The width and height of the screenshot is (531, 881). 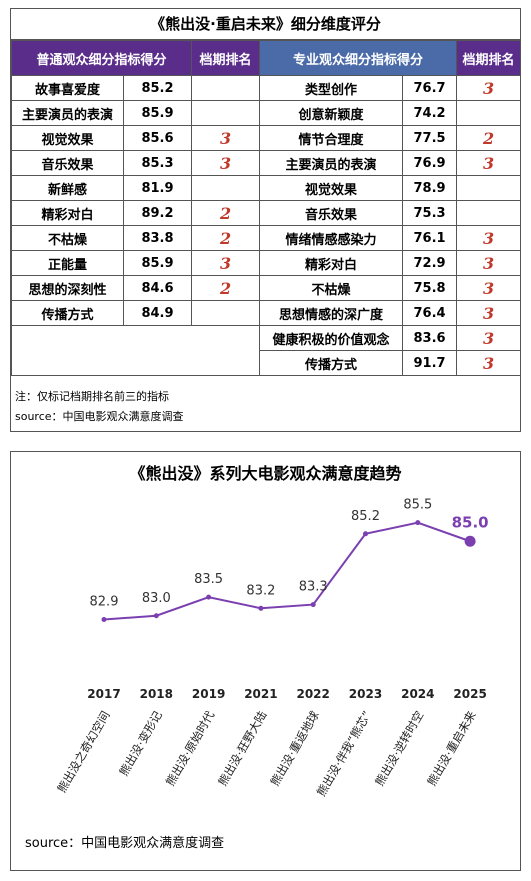 What do you see at coordinates (489, 58) in the screenshot?
I see `header-rank-2: 档期排名` at bounding box center [489, 58].